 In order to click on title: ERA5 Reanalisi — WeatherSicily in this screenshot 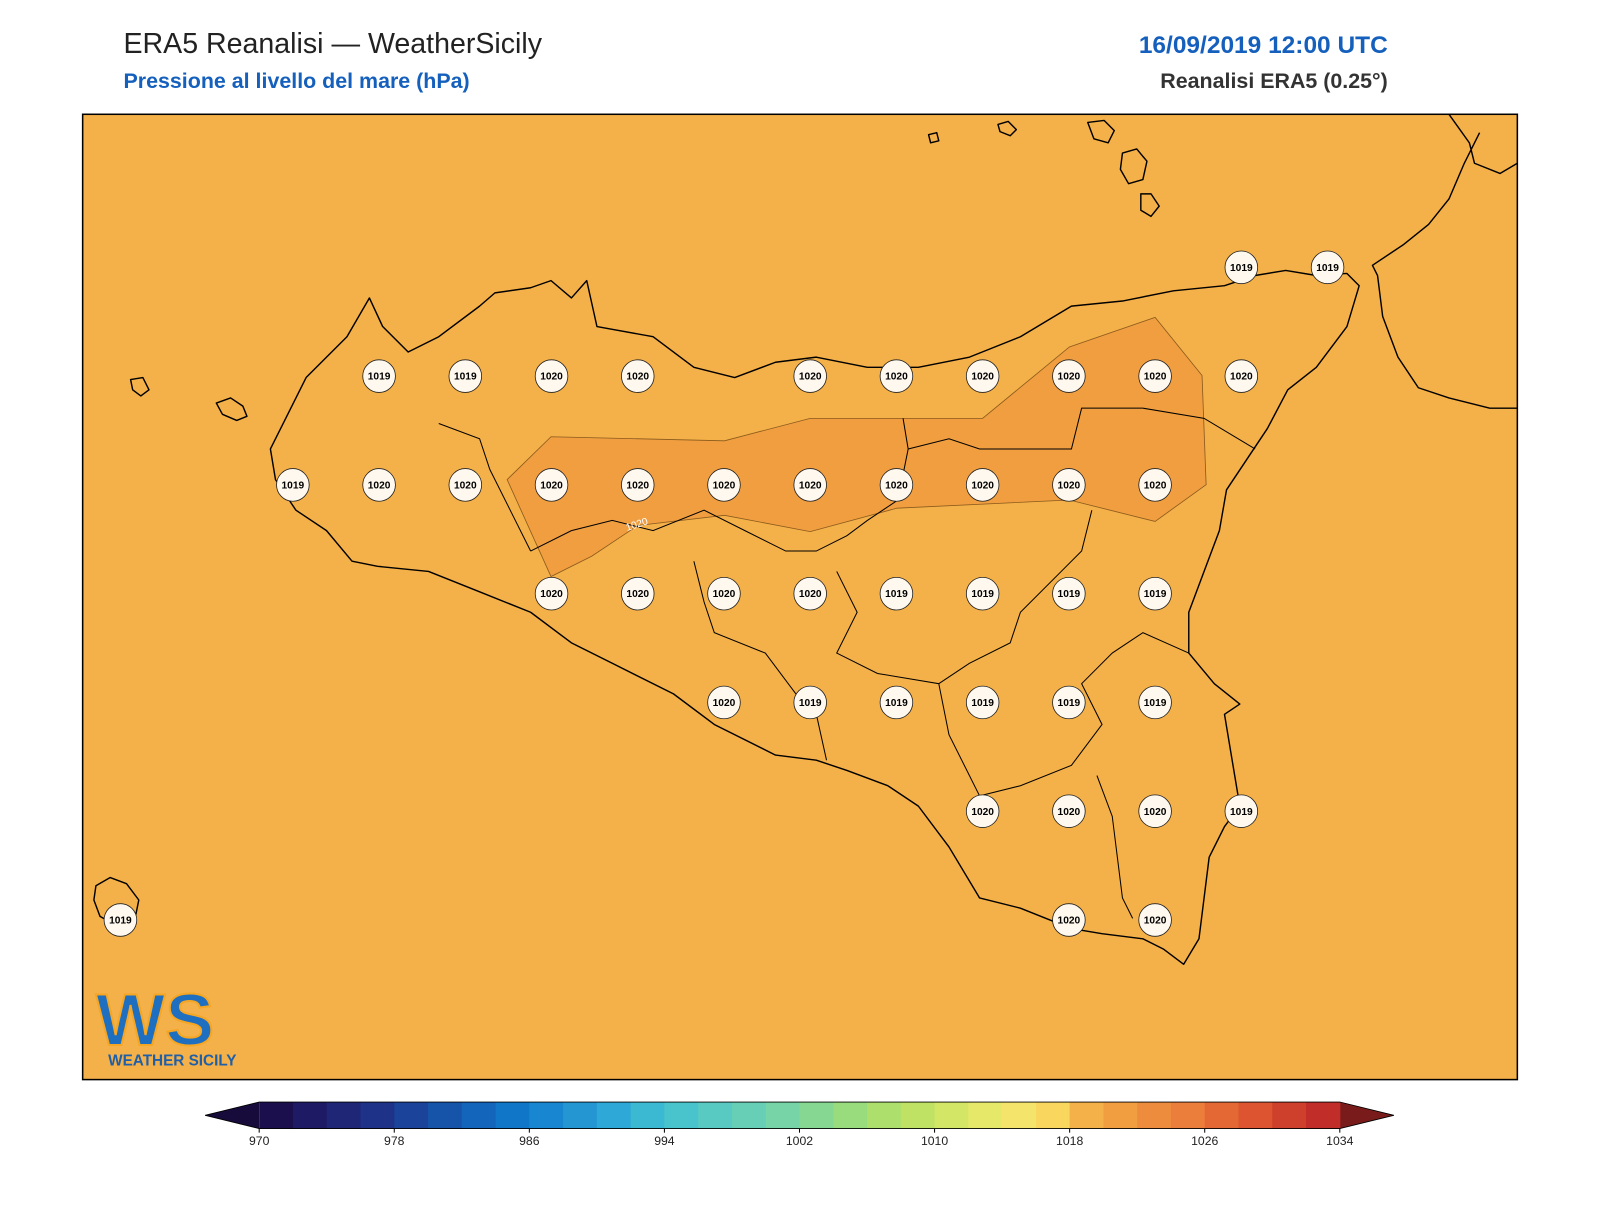, I will do `click(332, 44)`.